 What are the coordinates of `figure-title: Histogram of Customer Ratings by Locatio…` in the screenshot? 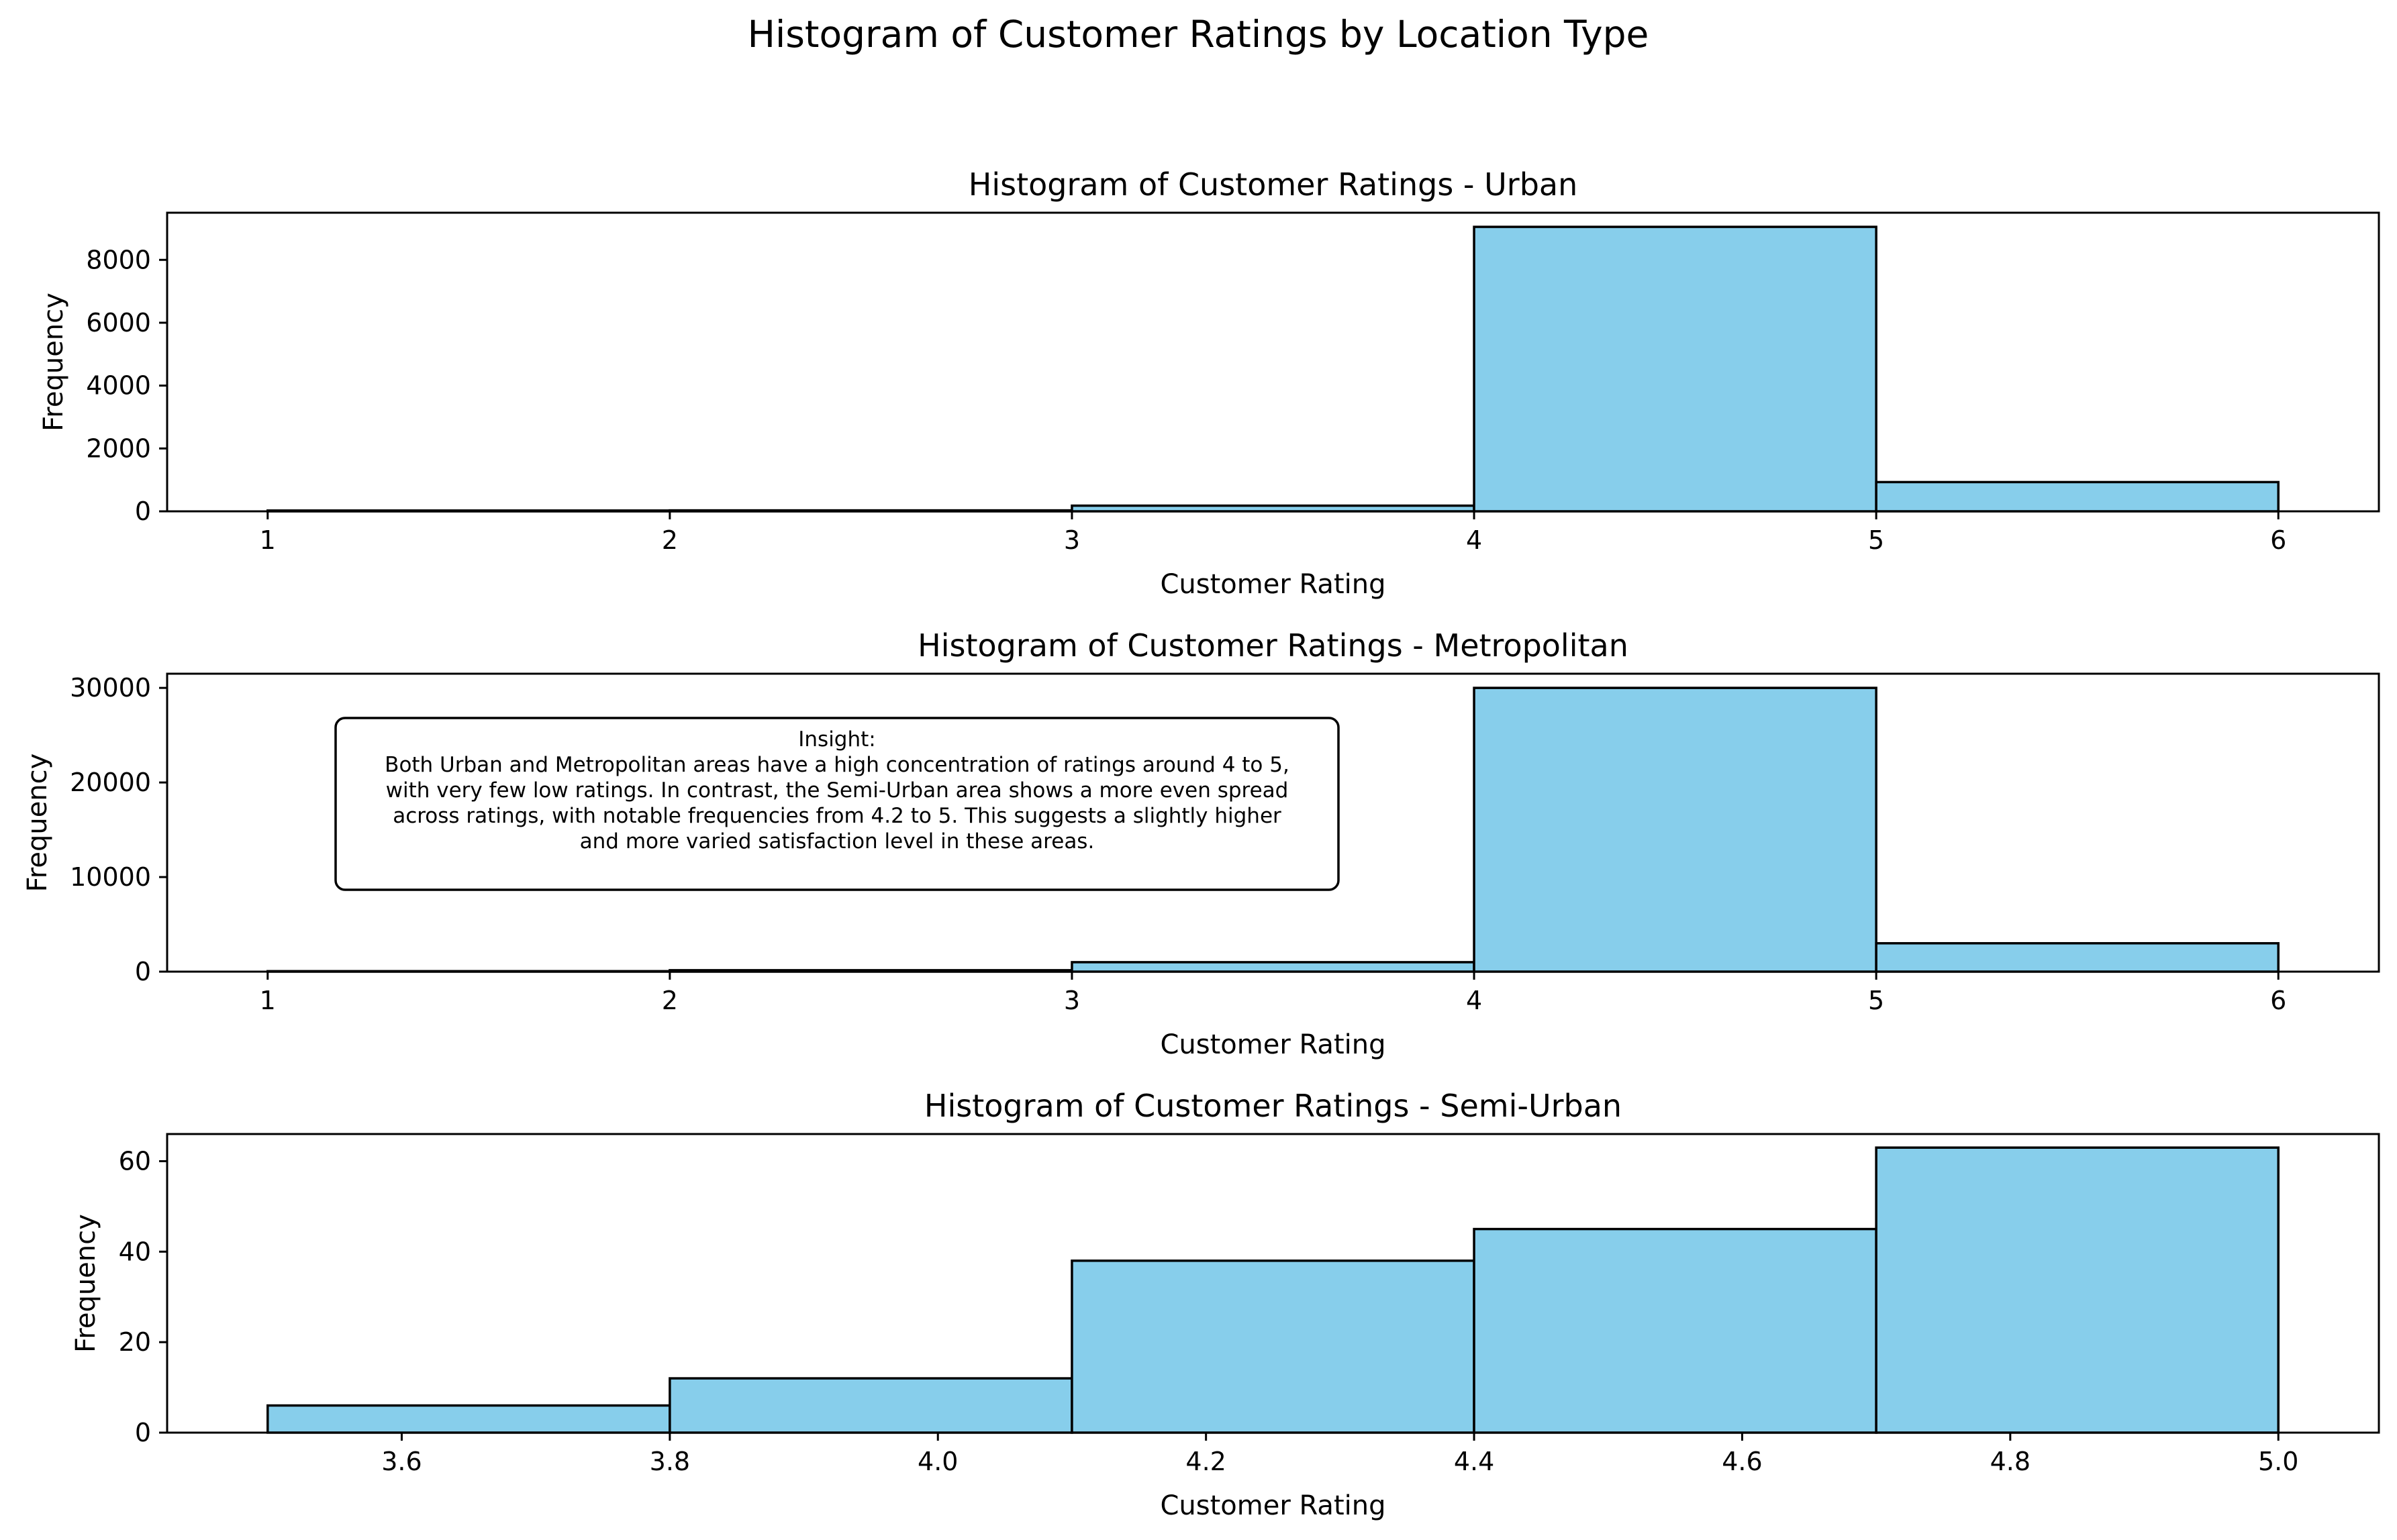 It's located at (1198, 34).